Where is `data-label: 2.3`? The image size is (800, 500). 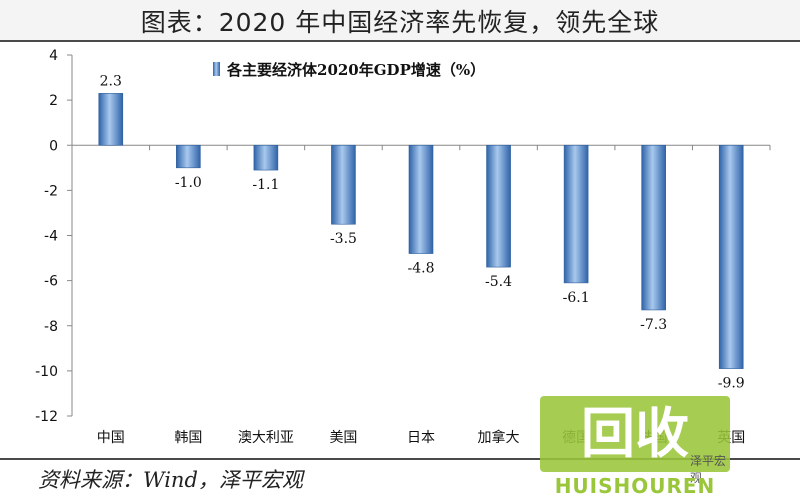
data-label: 2.3 is located at coordinates (111, 81).